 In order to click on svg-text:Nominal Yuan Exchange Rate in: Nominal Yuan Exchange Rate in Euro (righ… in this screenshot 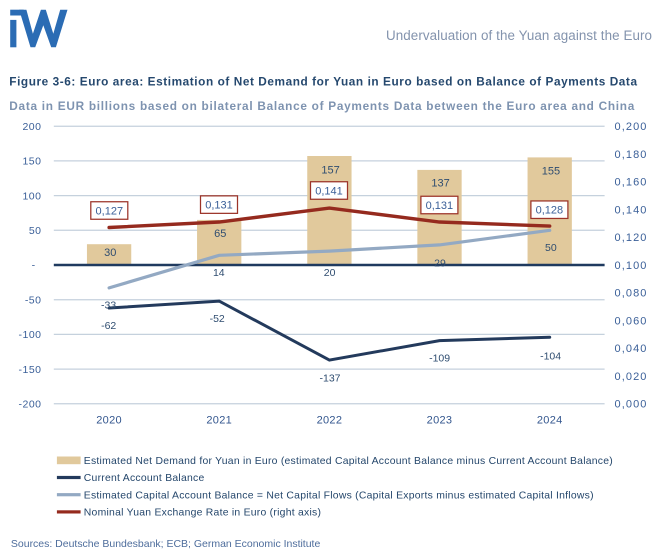, I will do `click(202, 513)`.